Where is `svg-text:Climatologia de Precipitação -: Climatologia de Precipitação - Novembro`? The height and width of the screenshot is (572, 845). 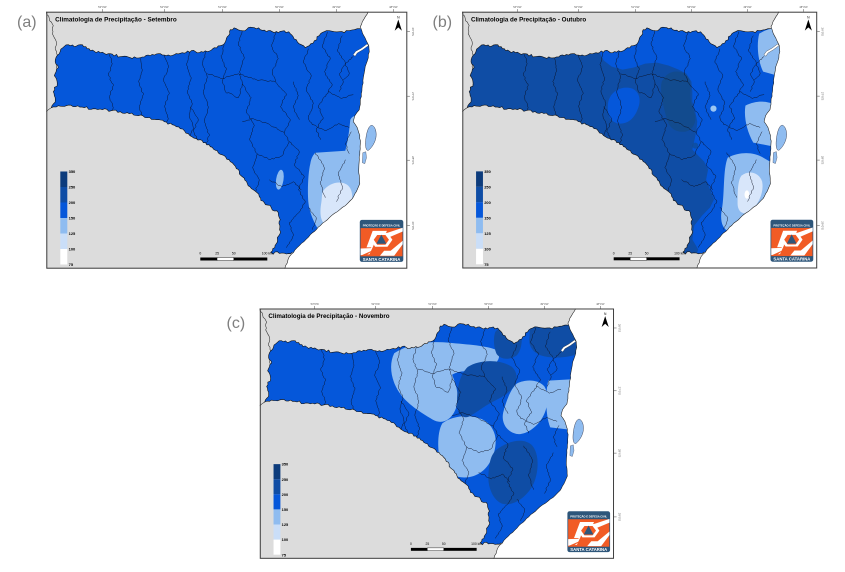
svg-text:Climatologia de Precipitação -: Climatologia de Precipitação - Novembro is located at coordinates (328, 316).